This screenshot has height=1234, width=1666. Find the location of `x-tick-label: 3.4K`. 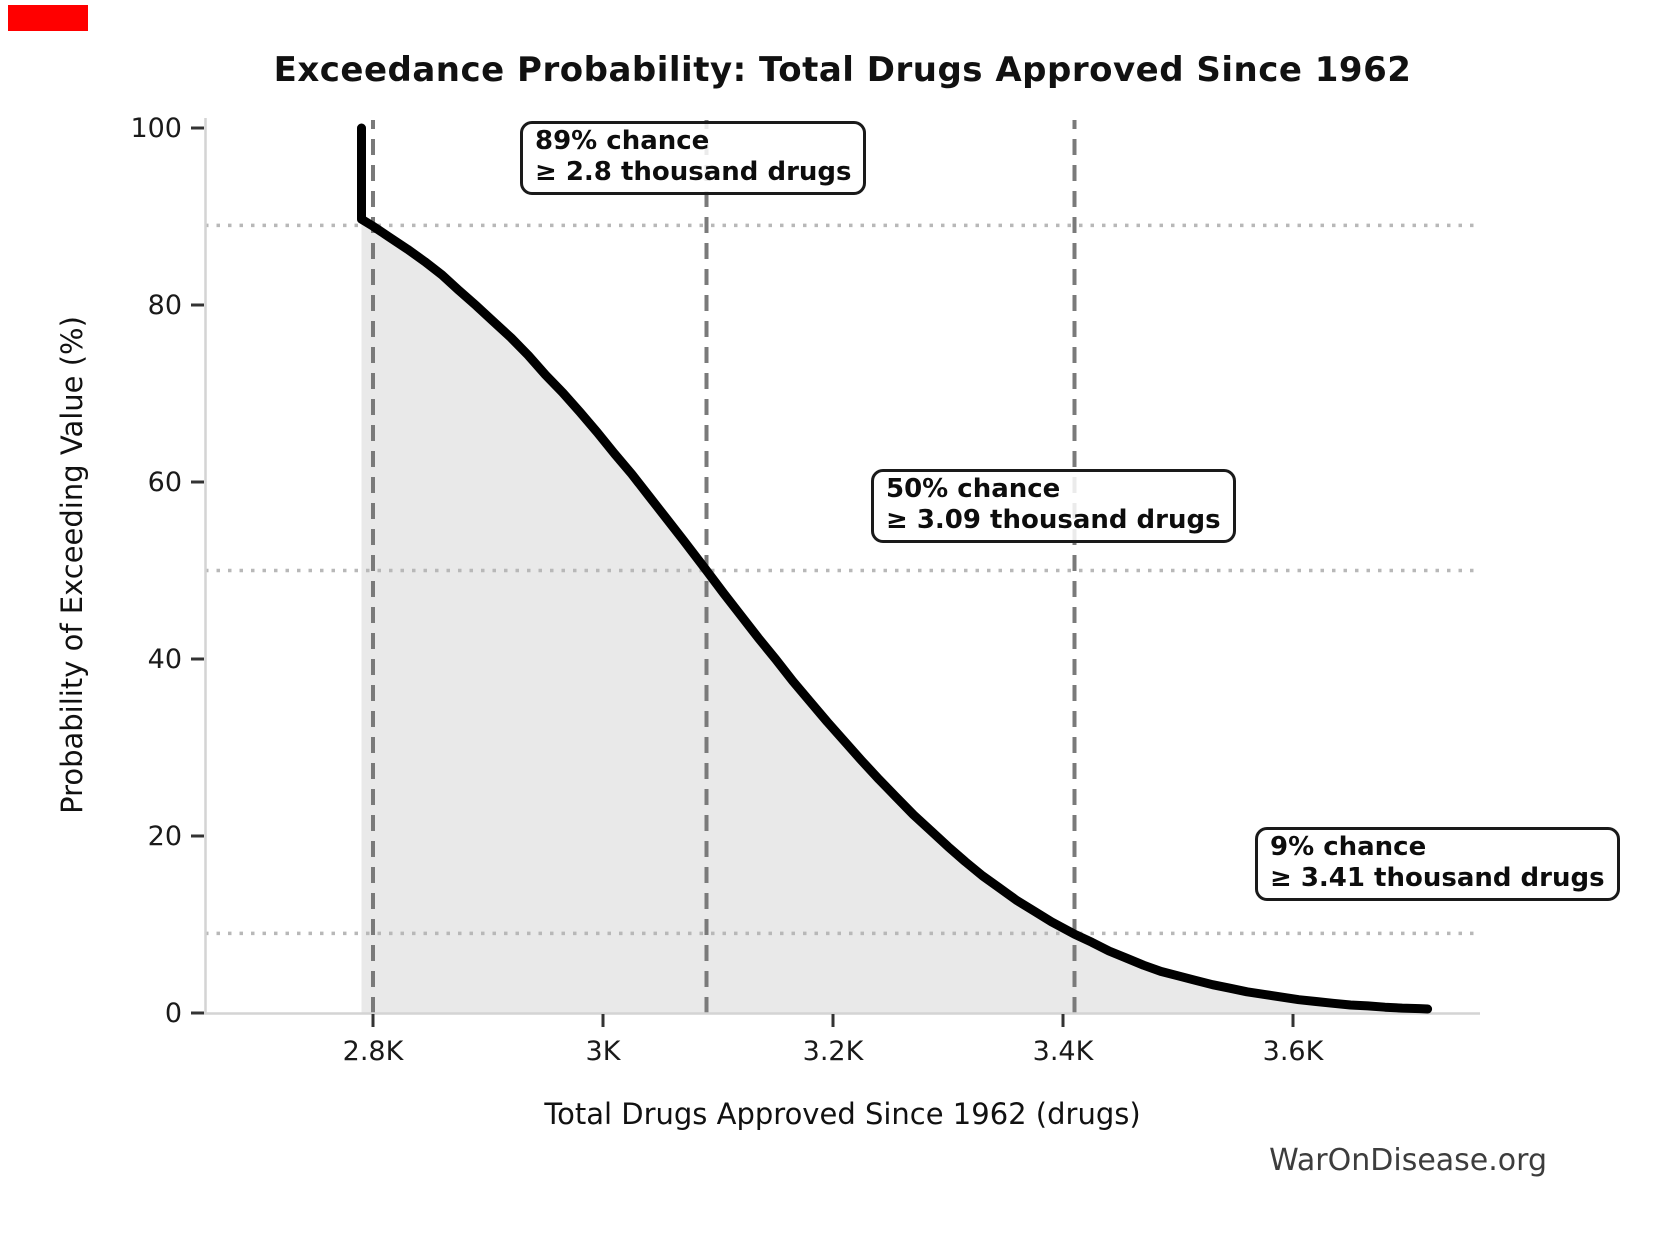

x-tick-label: 3.4K is located at coordinates (1064, 1051).